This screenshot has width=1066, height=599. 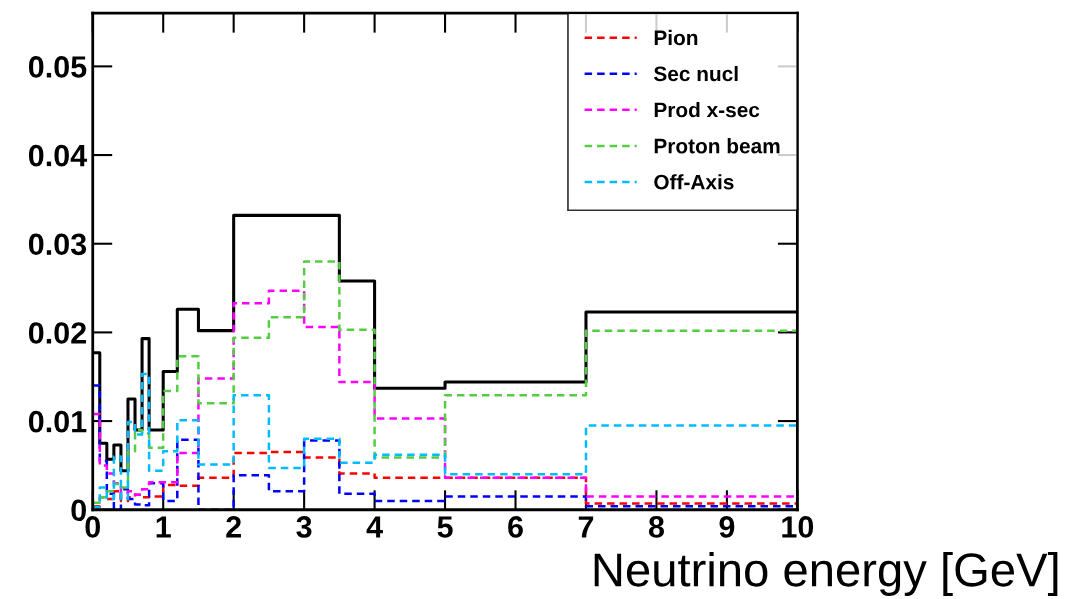 I want to click on y-tick-label: 0.02, so click(x=57, y=333).